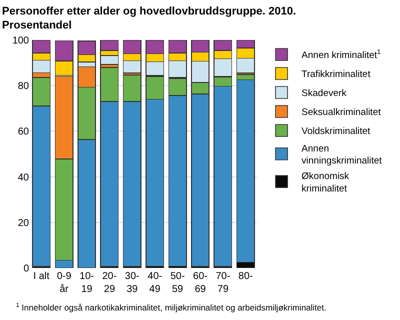  What do you see at coordinates (245, 276) in the screenshot?
I see `x-tick-label: 80-` at bounding box center [245, 276].